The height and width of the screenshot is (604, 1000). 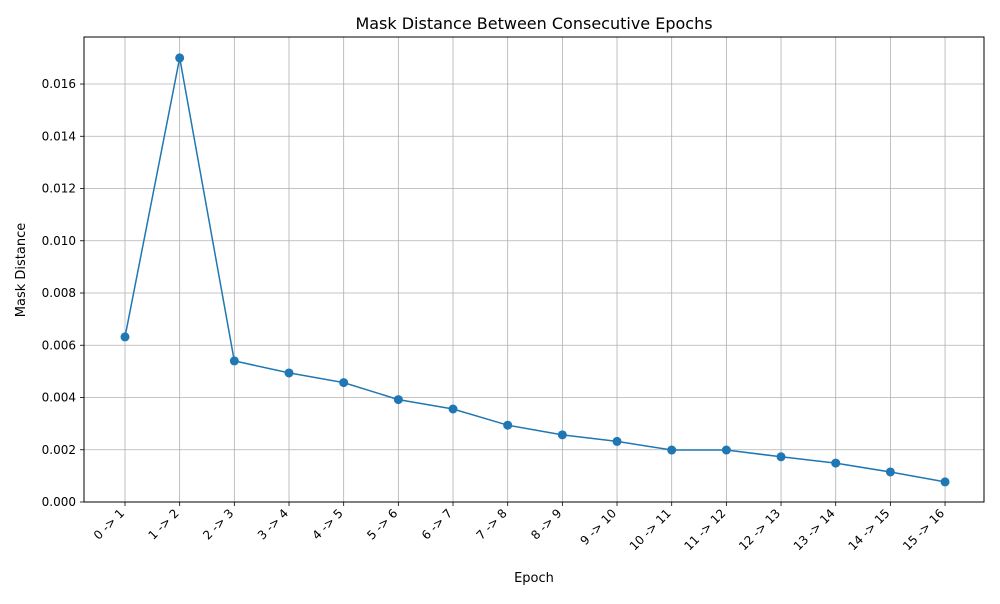 I want to click on x-tick-label: 14 -> 15, so click(x=868, y=529).